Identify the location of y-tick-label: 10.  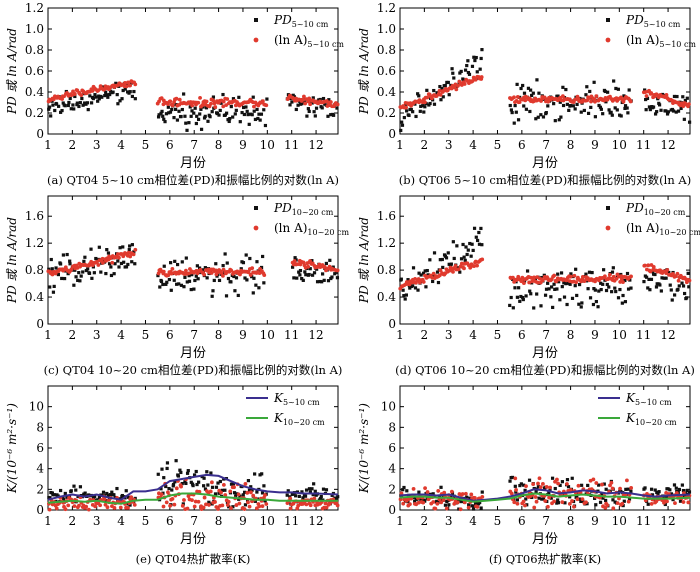
(36, 407).